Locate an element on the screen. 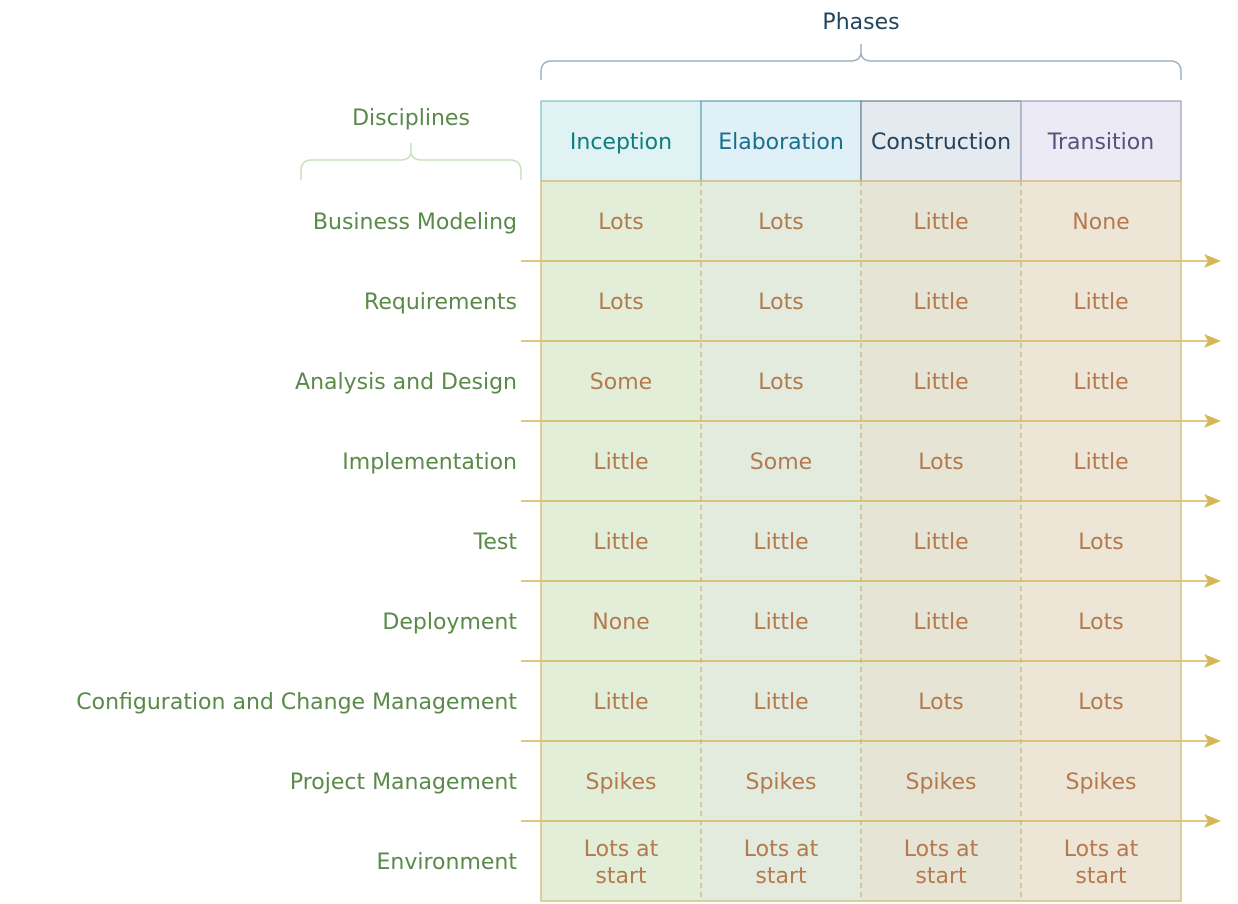  phase-header-construction is located at coordinates (941, 141).